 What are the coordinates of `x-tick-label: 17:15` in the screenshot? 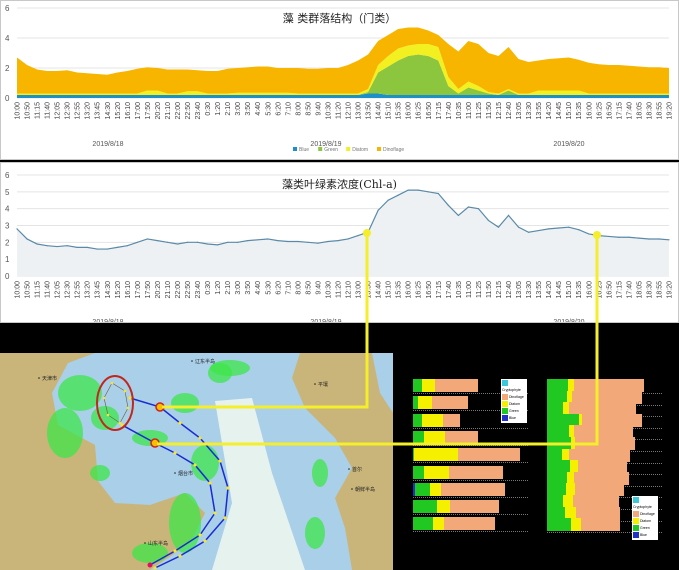 It's located at (439, 290).